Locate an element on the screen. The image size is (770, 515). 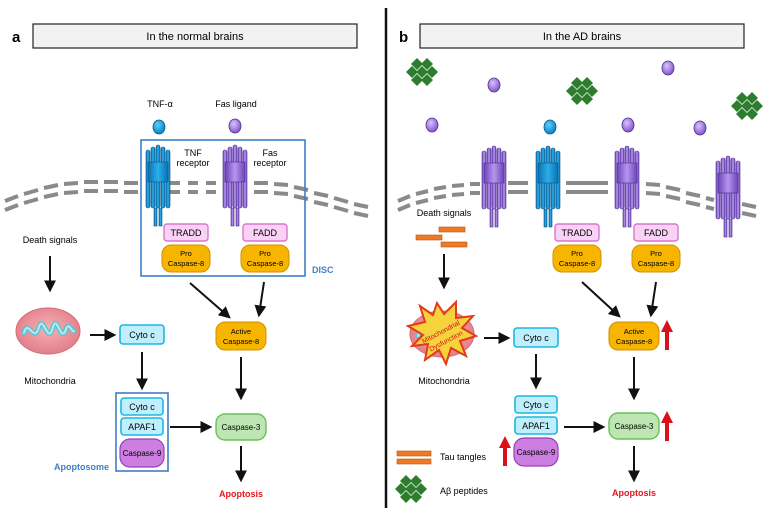
caspase3-box is located at coordinates (241, 427).